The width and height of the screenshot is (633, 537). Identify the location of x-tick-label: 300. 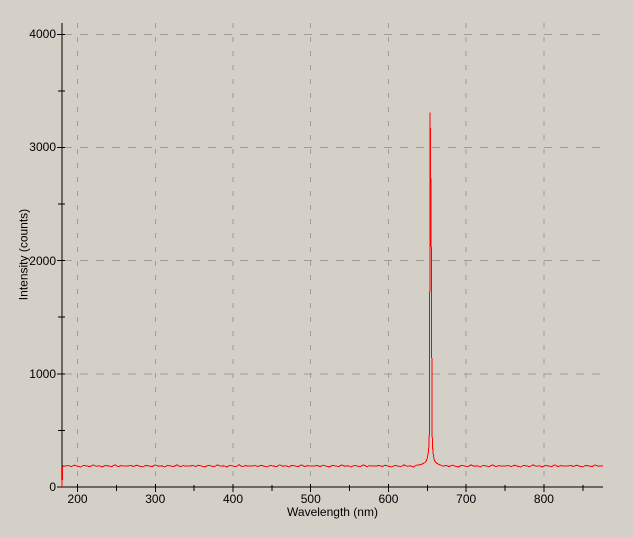
(155, 499).